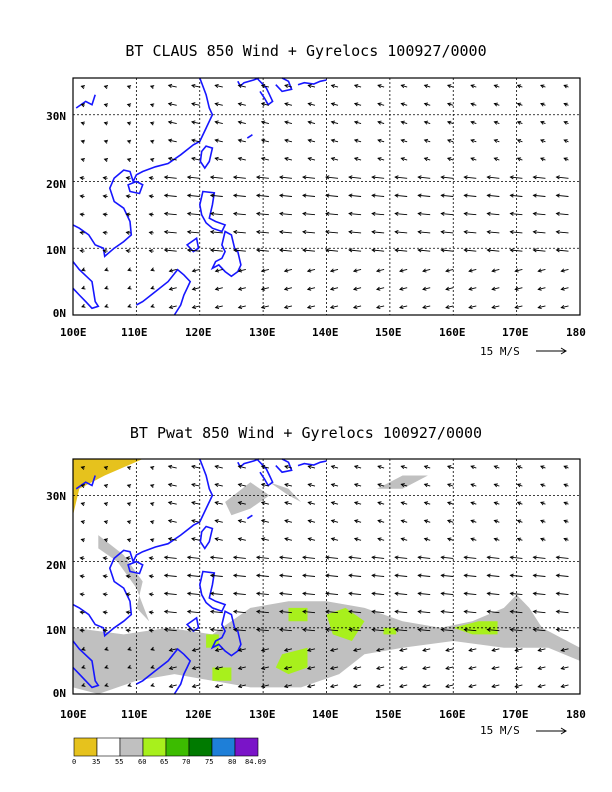 This screenshot has height=792, width=612. What do you see at coordinates (73, 714) in the screenshot?
I see `panel2-xtick-100: 100E` at bounding box center [73, 714].